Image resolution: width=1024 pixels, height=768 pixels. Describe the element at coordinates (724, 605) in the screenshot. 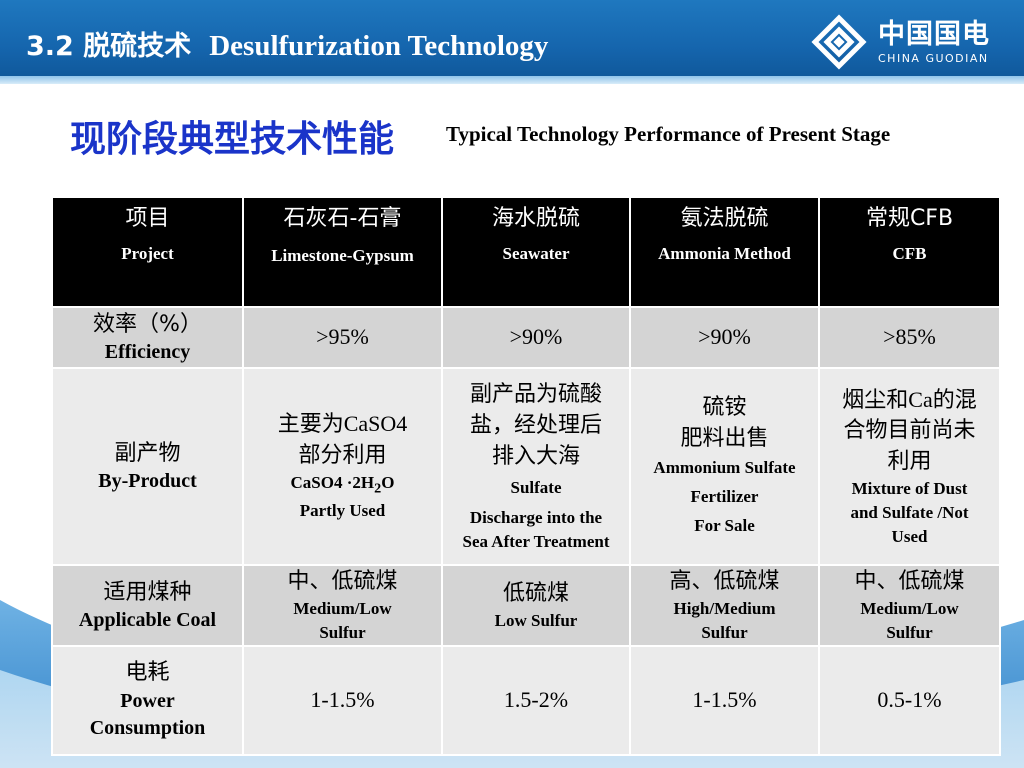

I see `cell-coal-ammonia: 高、低硫煤 High/Medium Sulfur` at that location.